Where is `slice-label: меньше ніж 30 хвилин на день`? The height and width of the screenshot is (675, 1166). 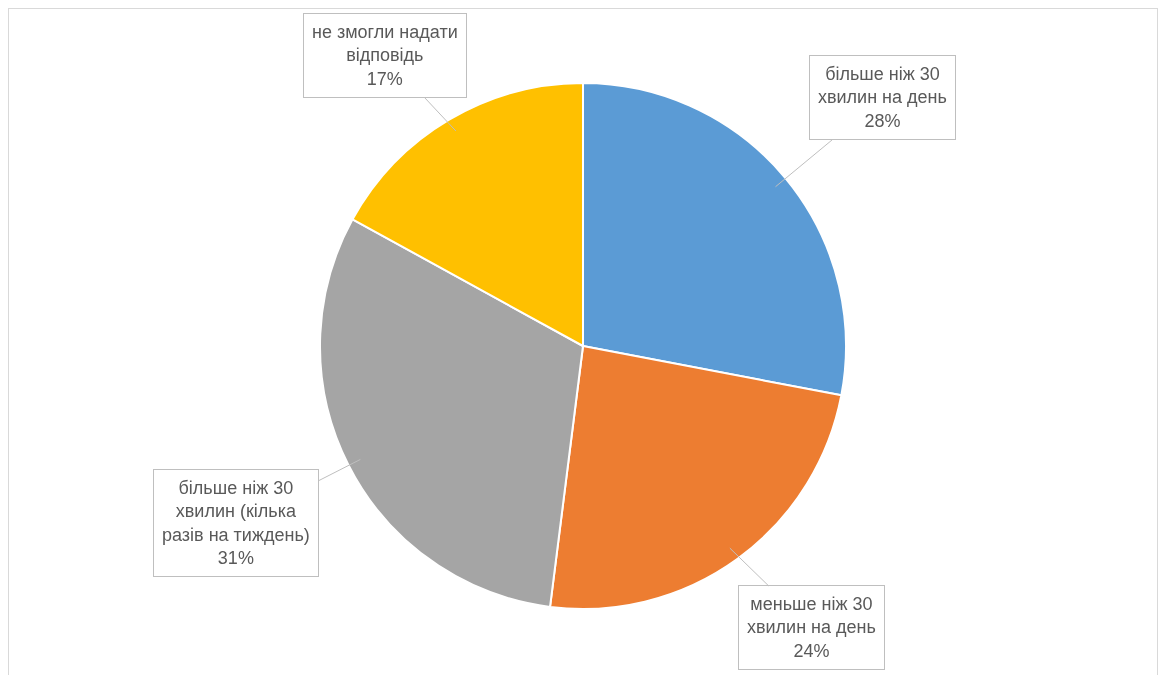
slice-label: меньше ніж 30 хвилин на день is located at coordinates (811, 616).